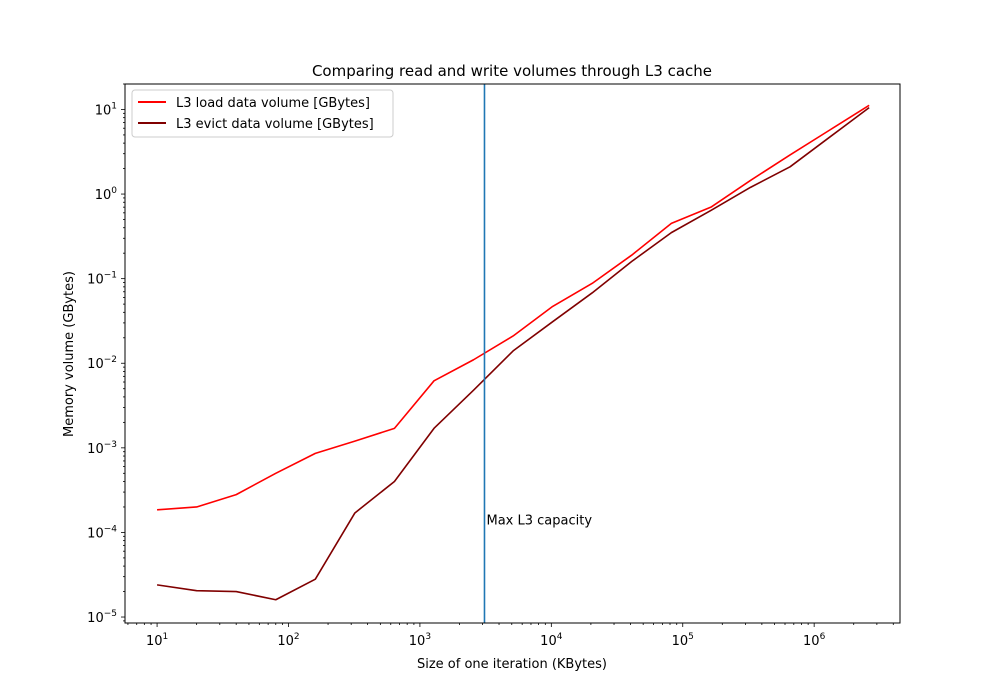  I want to click on x-tick-label: 10⁵, so click(683, 640).